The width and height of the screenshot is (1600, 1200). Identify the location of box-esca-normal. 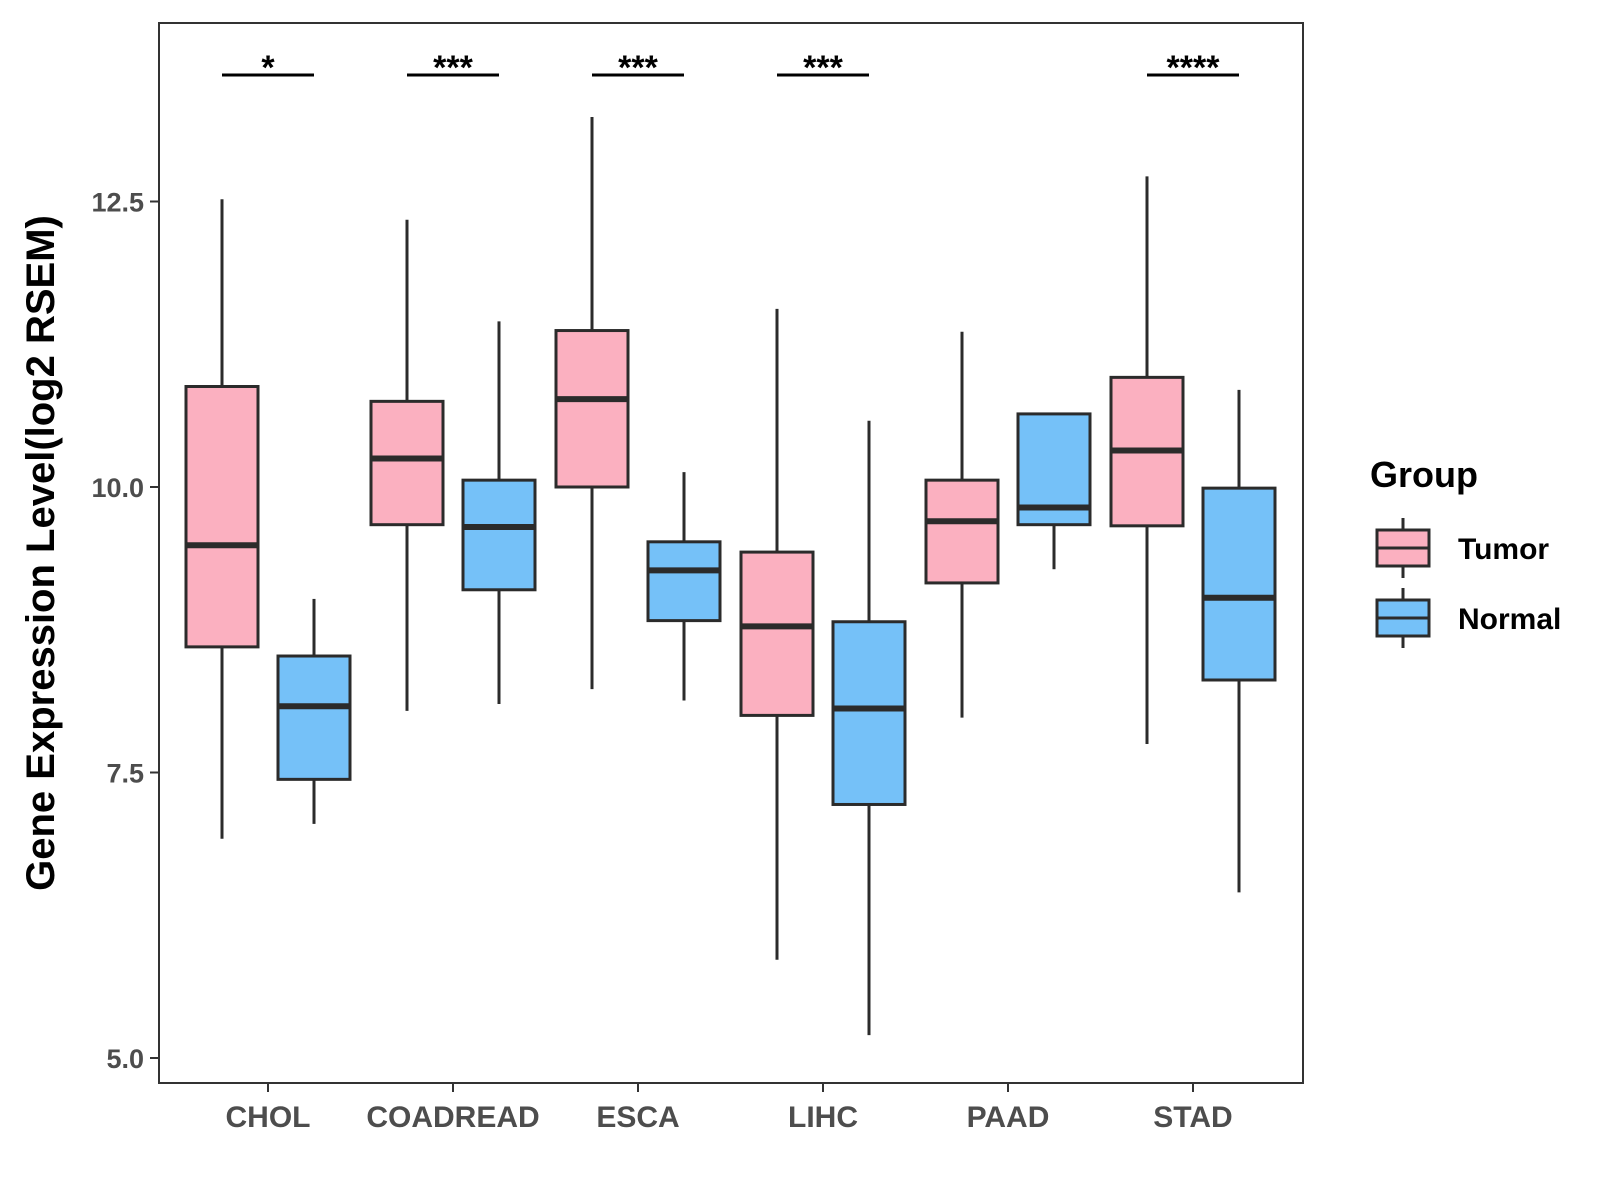
(684, 586).